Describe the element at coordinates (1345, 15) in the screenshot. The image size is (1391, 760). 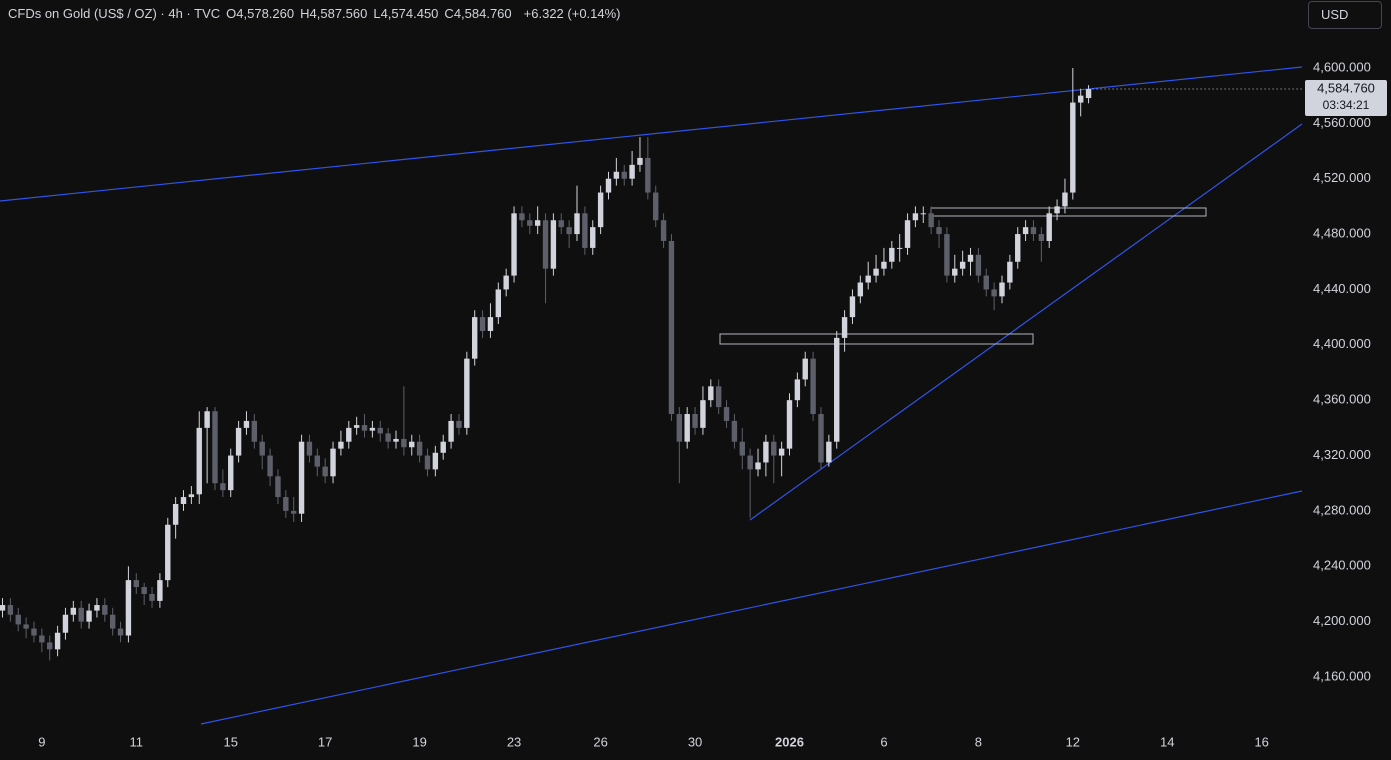
I see `currency-button: USD` at that location.